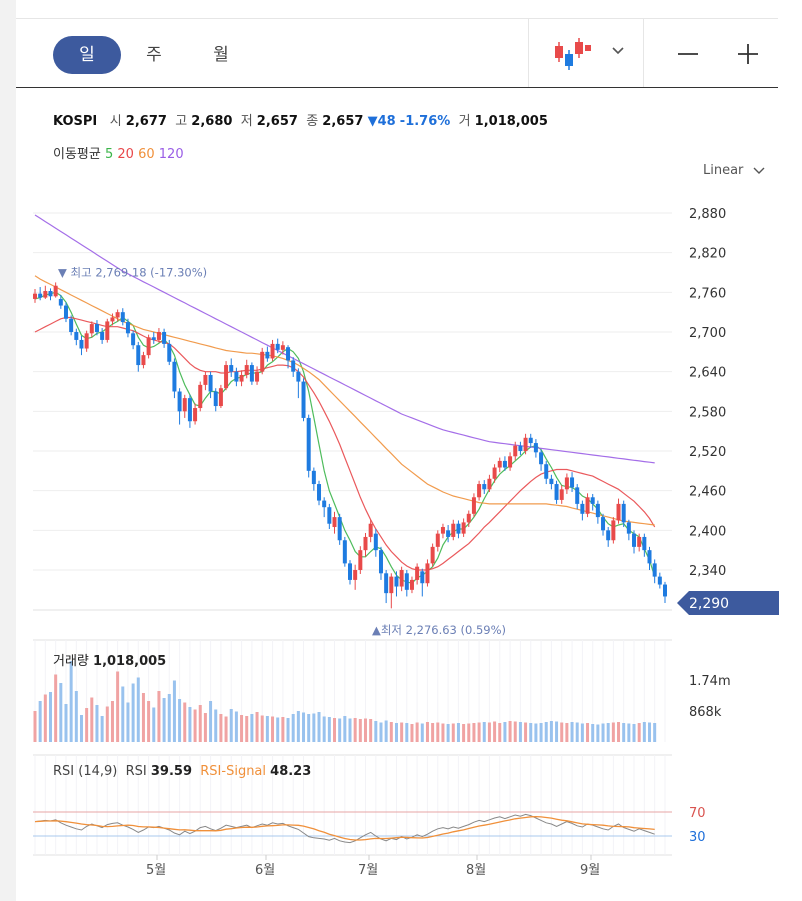 The height and width of the screenshot is (901, 802). I want to click on zoom-in-button, so click(748, 54).